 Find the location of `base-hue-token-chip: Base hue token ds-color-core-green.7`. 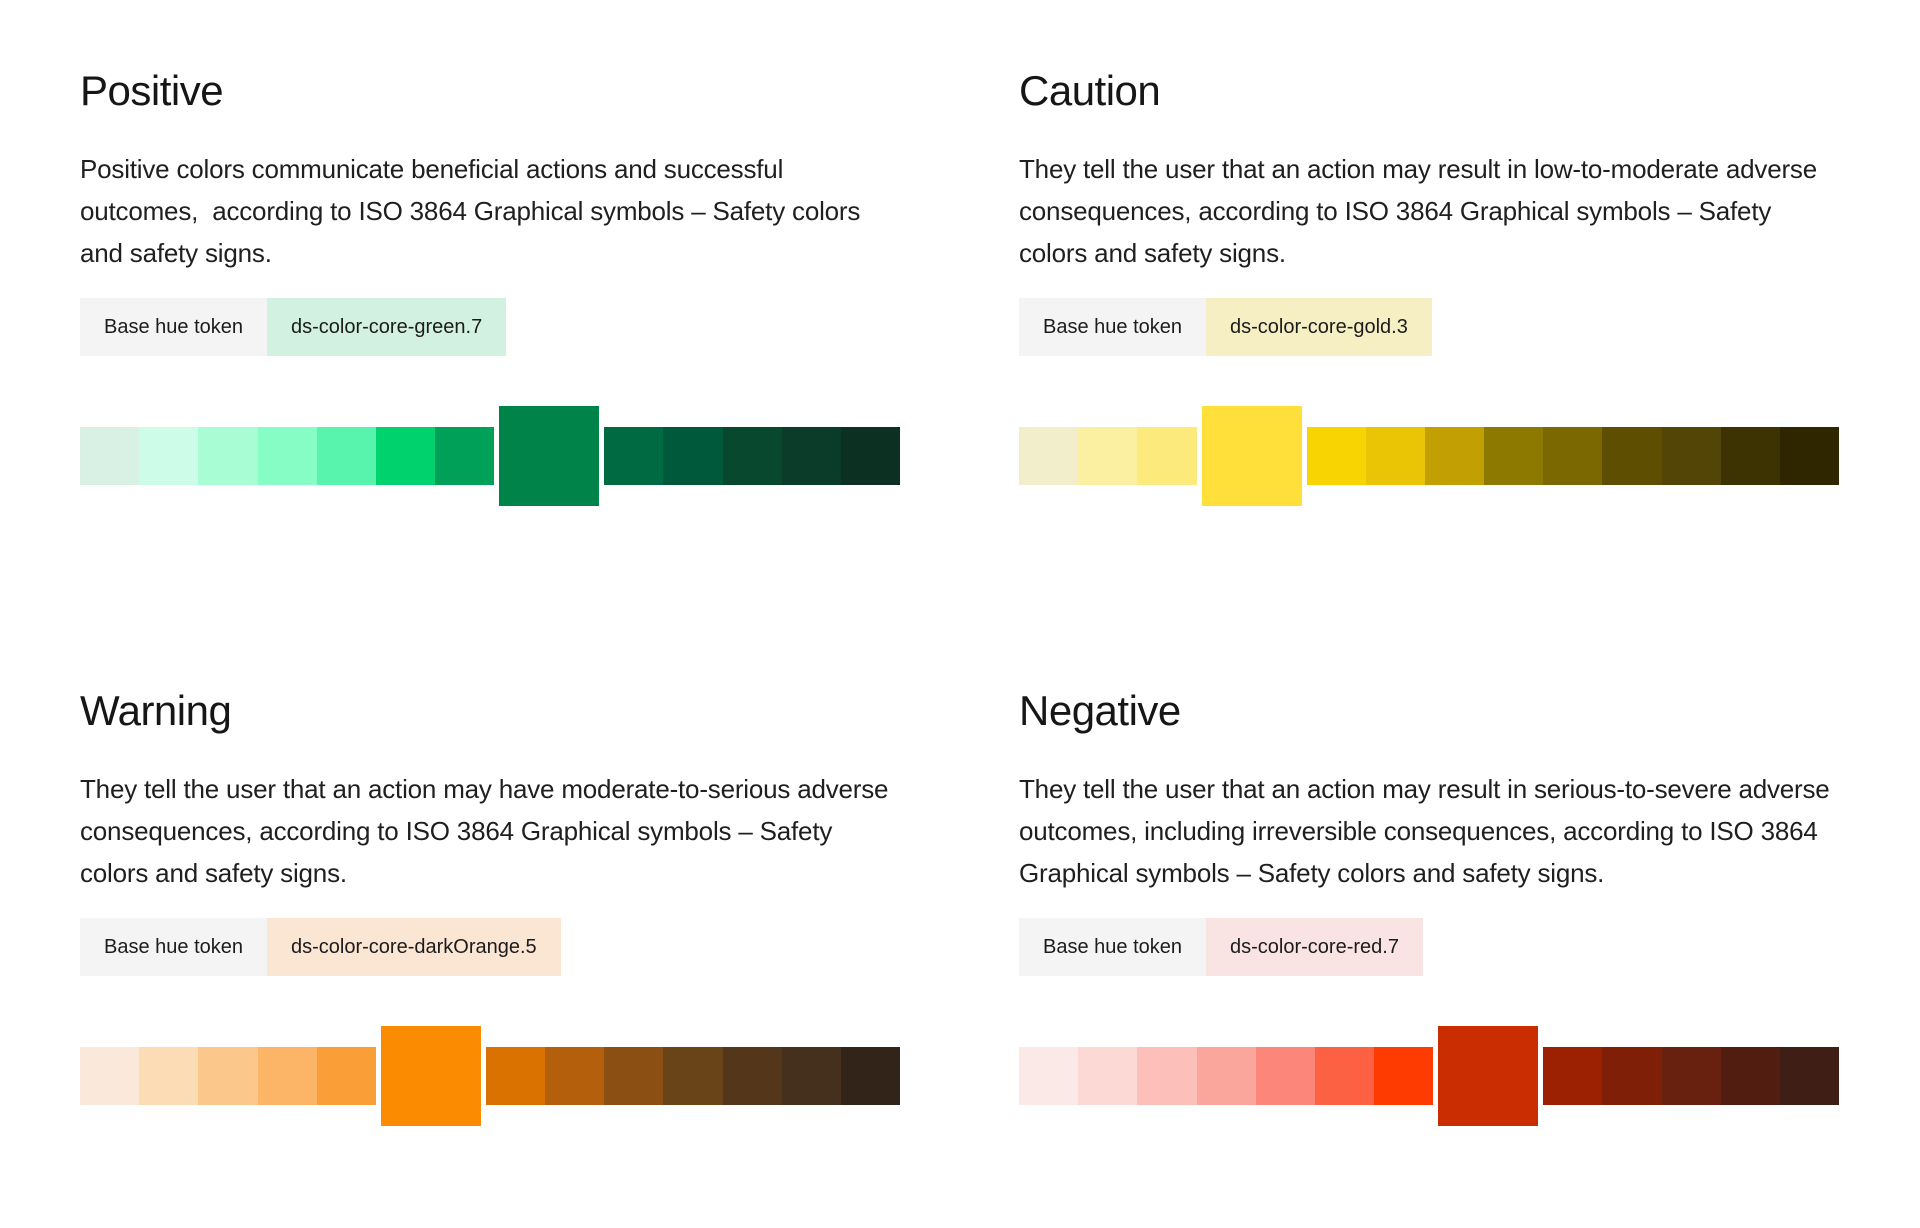

base-hue-token-chip: Base hue token ds-color-core-green.7 is located at coordinates (293, 327).